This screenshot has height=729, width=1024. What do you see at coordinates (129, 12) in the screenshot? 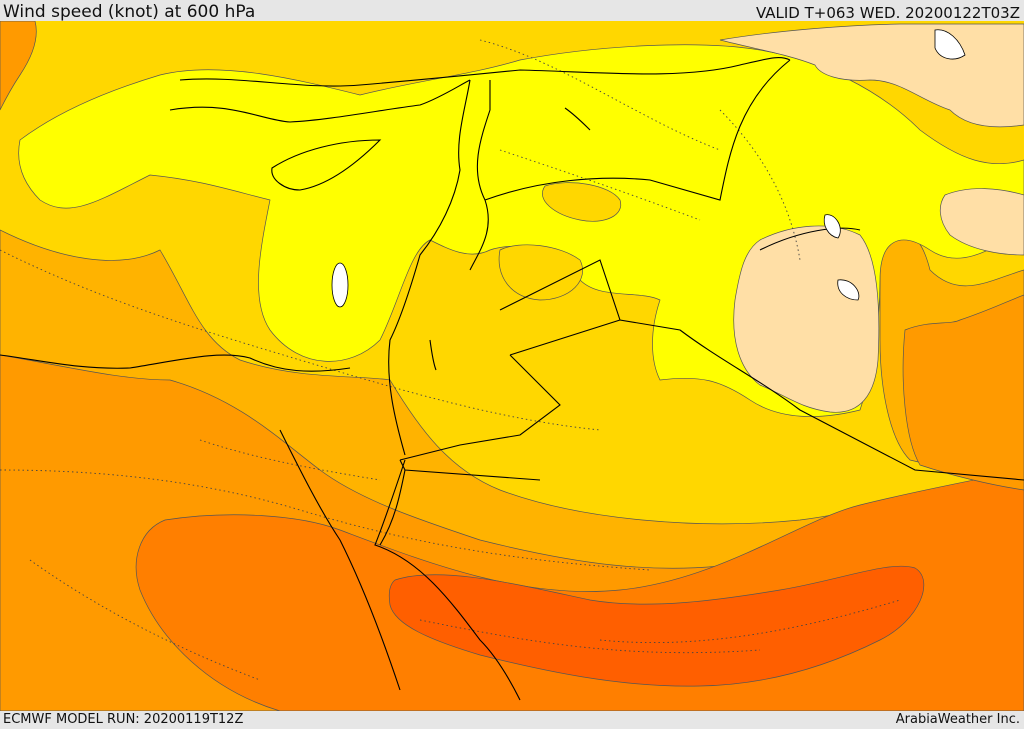
I see `chart-title: Wind speed (knot) at 600 hPa` at bounding box center [129, 12].